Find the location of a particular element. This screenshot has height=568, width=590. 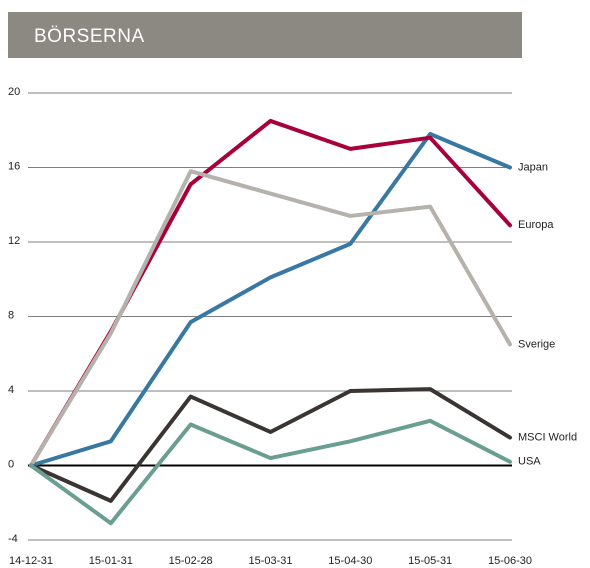

y-tick-label: 4 is located at coordinates (11, 390).